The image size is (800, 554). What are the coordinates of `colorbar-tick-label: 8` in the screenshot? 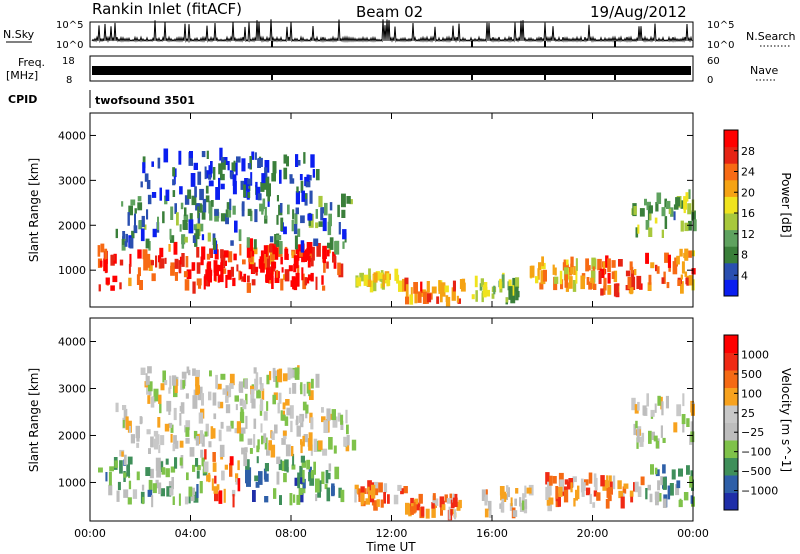 It's located at (744, 255).